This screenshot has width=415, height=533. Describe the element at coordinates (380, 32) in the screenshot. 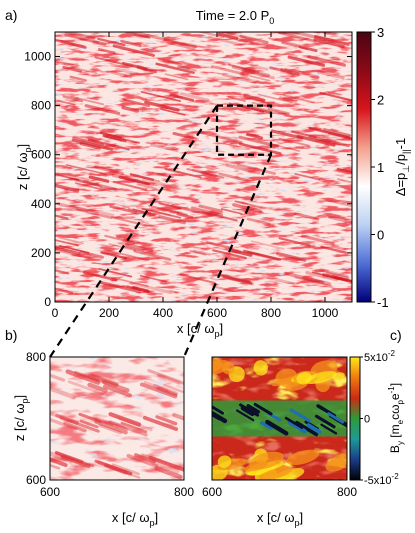

I see `colorbar-a-tick-label-3: 3` at that location.